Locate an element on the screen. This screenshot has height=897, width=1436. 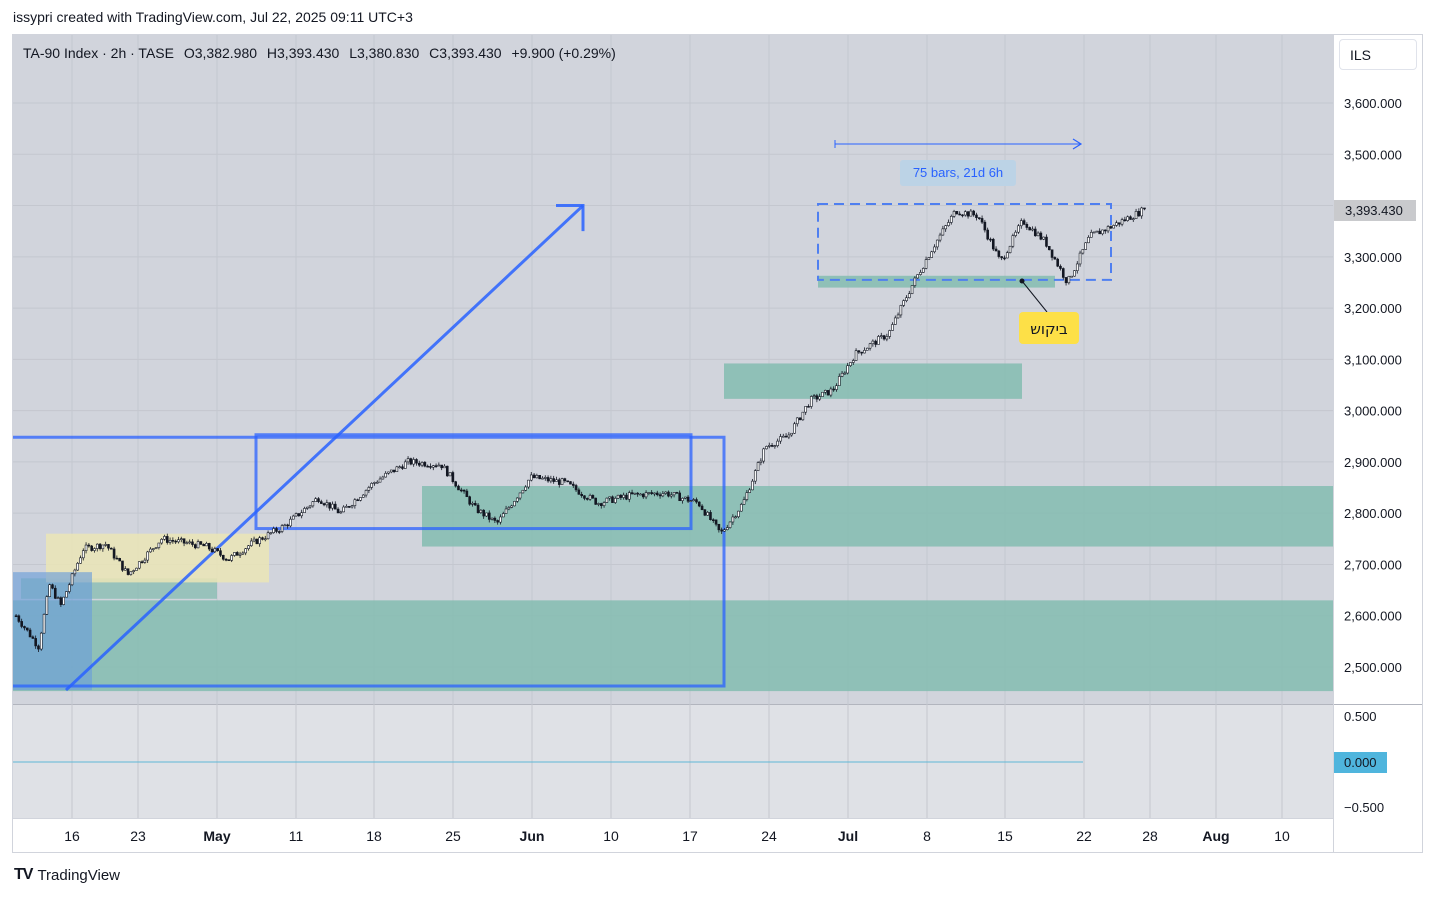
price-tick-label: 2,500.000 is located at coordinates (1373, 667).